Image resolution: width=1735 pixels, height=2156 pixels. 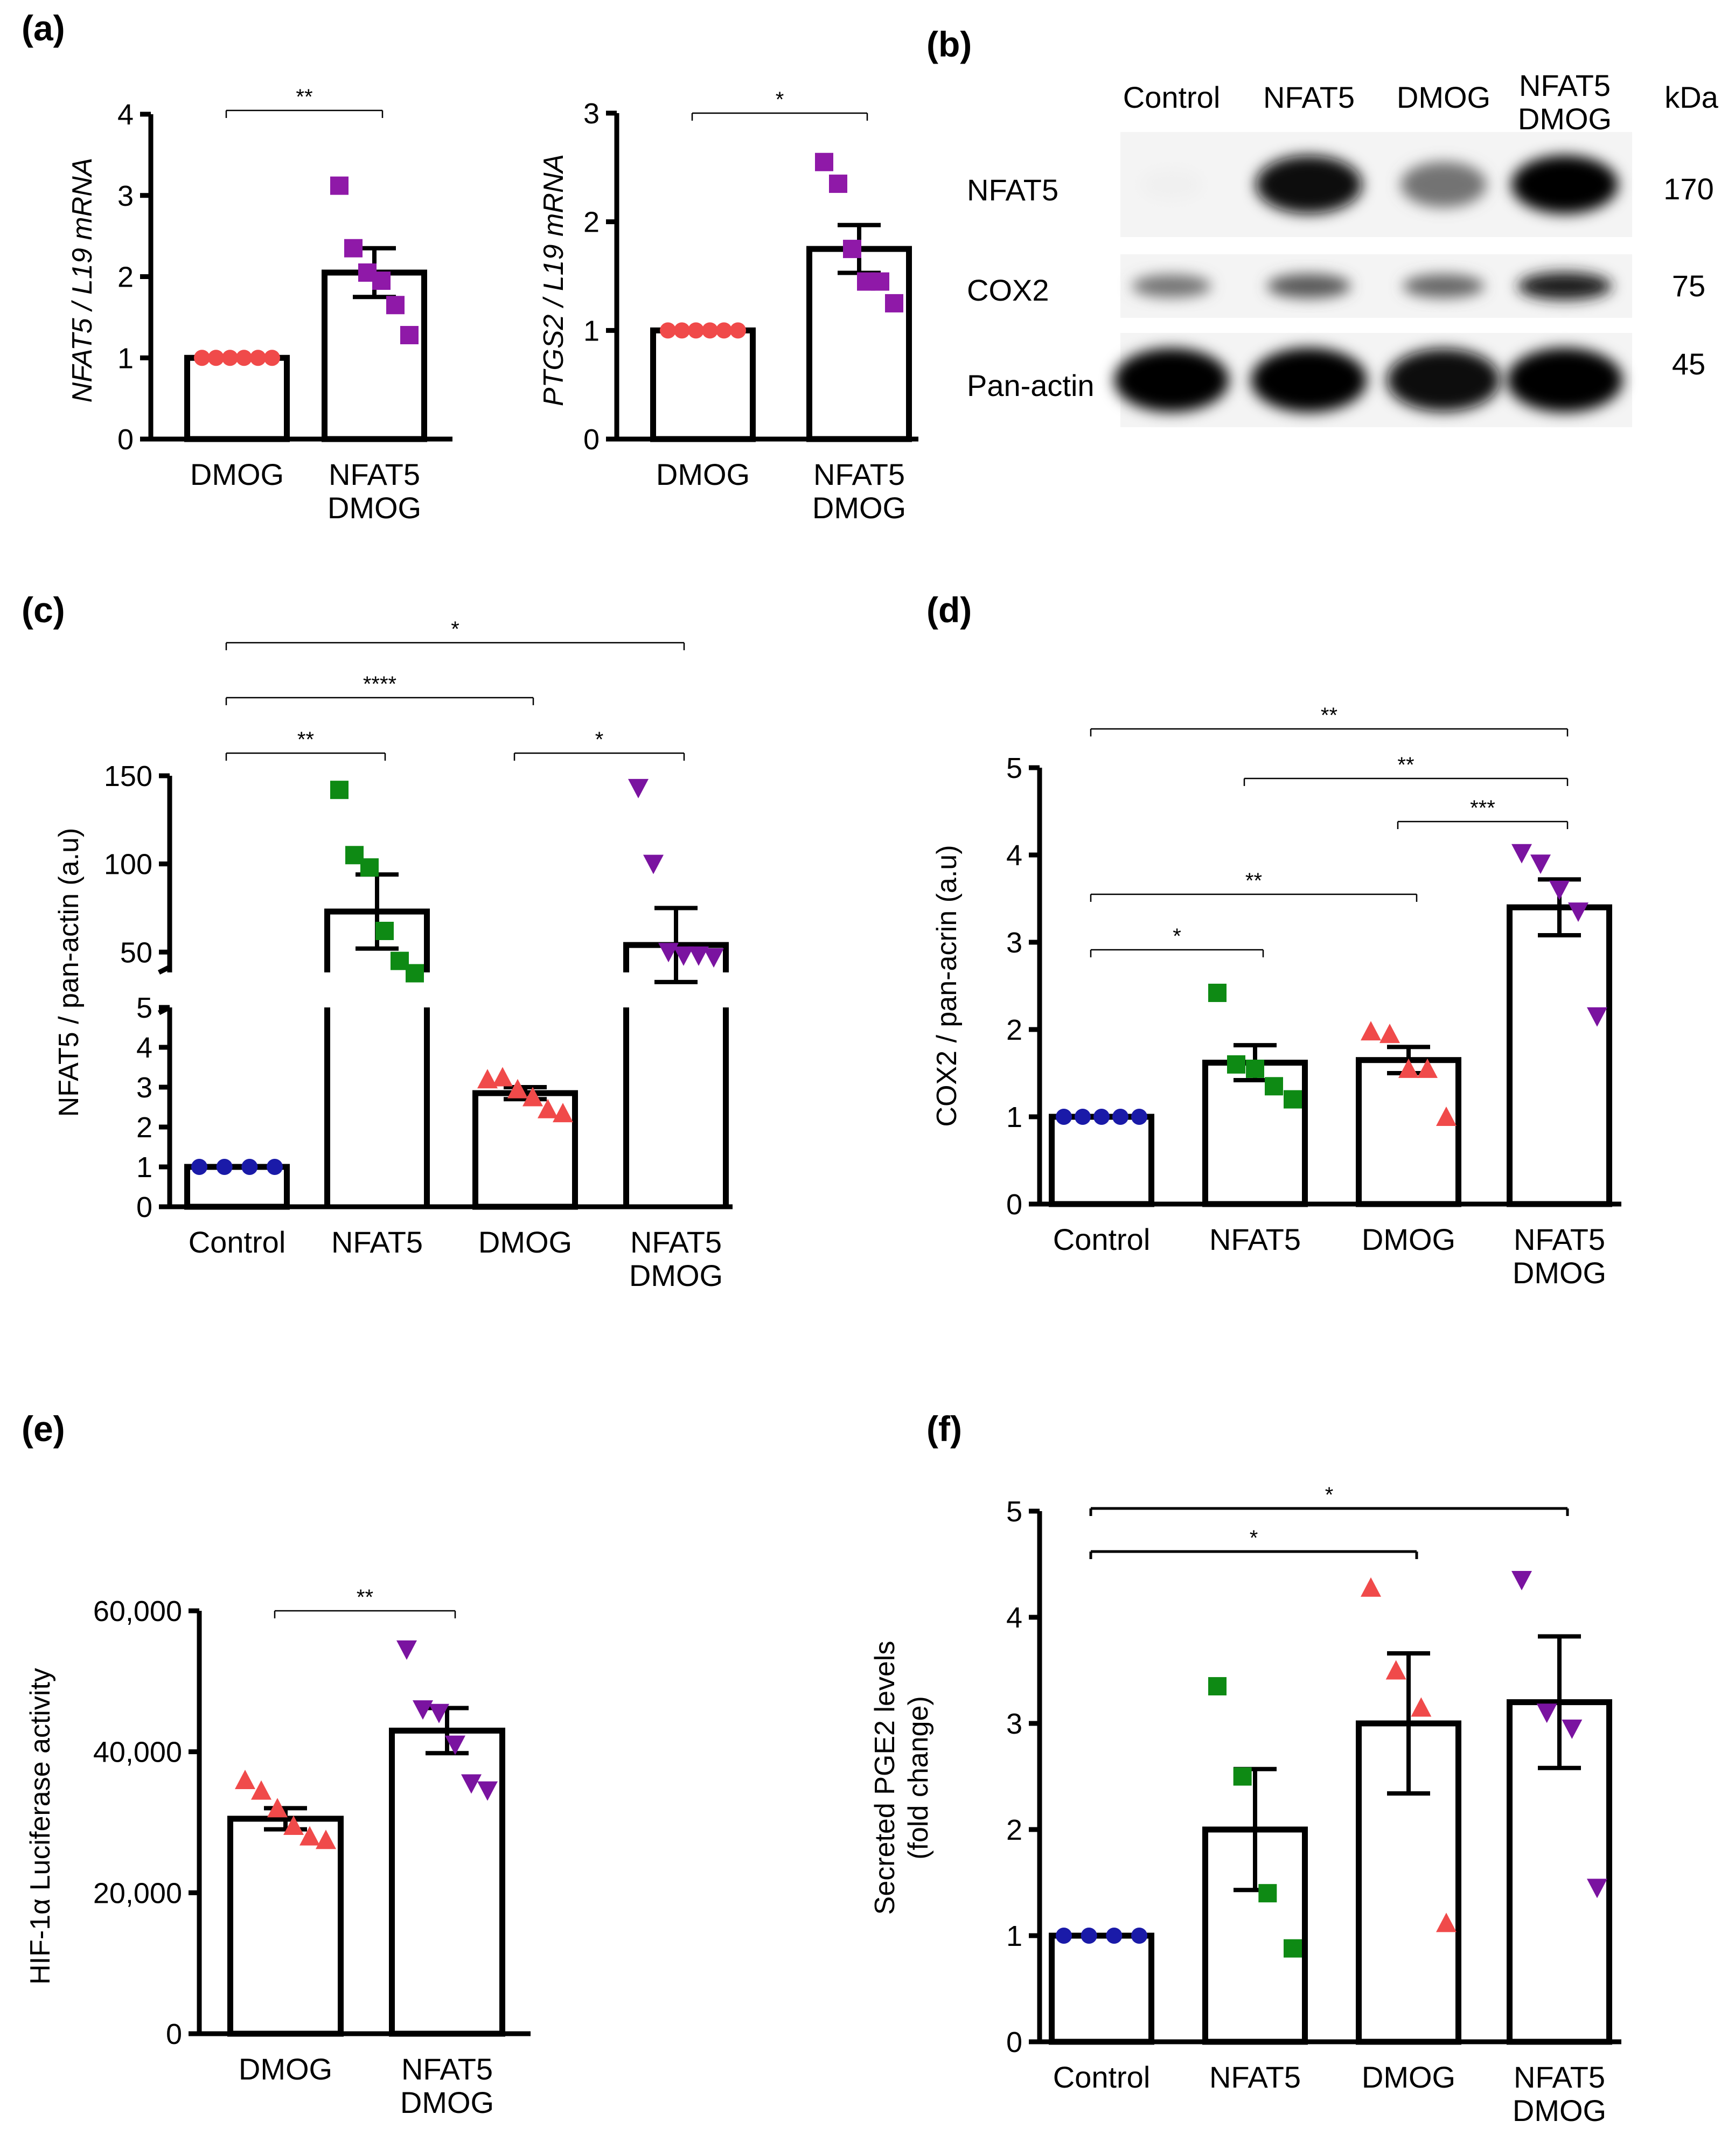 What do you see at coordinates (1482, 808) in the screenshot?
I see `significance-label: ***` at bounding box center [1482, 808].